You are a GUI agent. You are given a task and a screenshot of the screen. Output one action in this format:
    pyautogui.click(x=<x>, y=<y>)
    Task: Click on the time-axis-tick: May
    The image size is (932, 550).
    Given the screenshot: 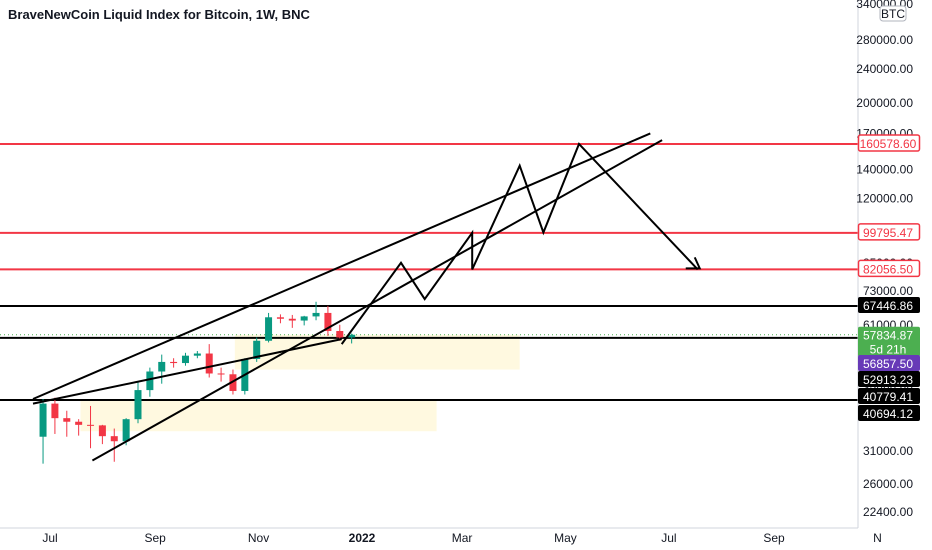 What is the action you would take?
    pyautogui.click(x=565, y=538)
    